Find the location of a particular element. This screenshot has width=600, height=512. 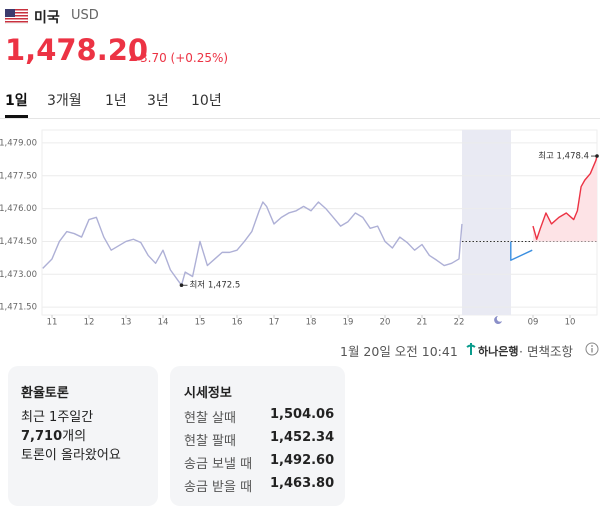

price-change: 3.70 (+0.25%) is located at coordinates (184, 58).